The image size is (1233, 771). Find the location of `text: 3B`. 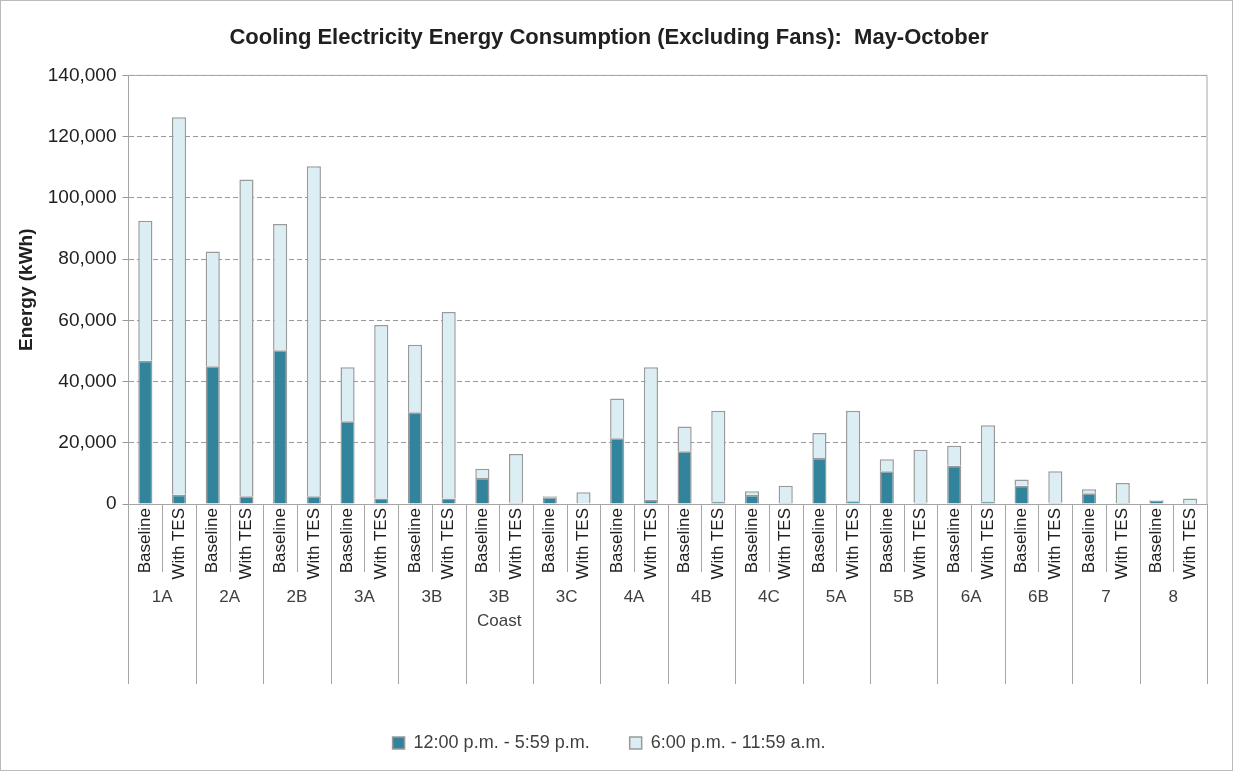

text: 3B is located at coordinates (432, 596).